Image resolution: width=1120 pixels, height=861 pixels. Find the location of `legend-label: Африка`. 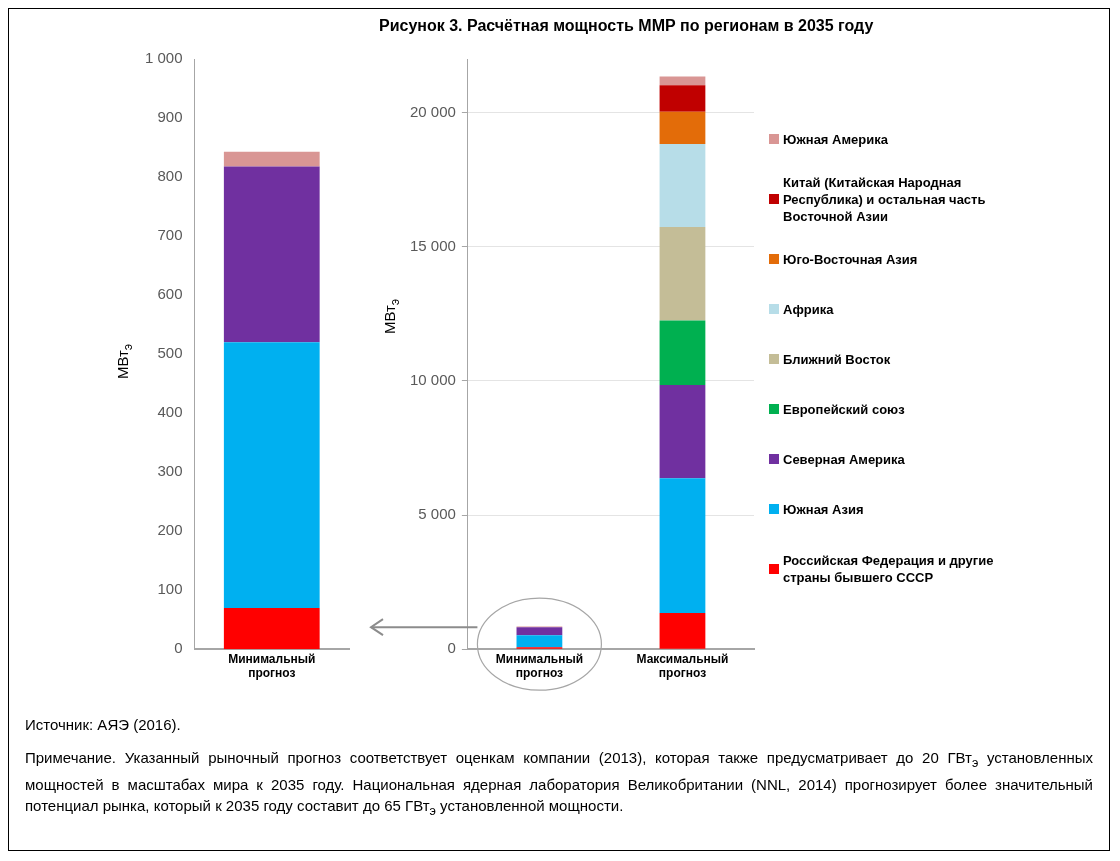

legend-label: Африка is located at coordinates (808, 309).